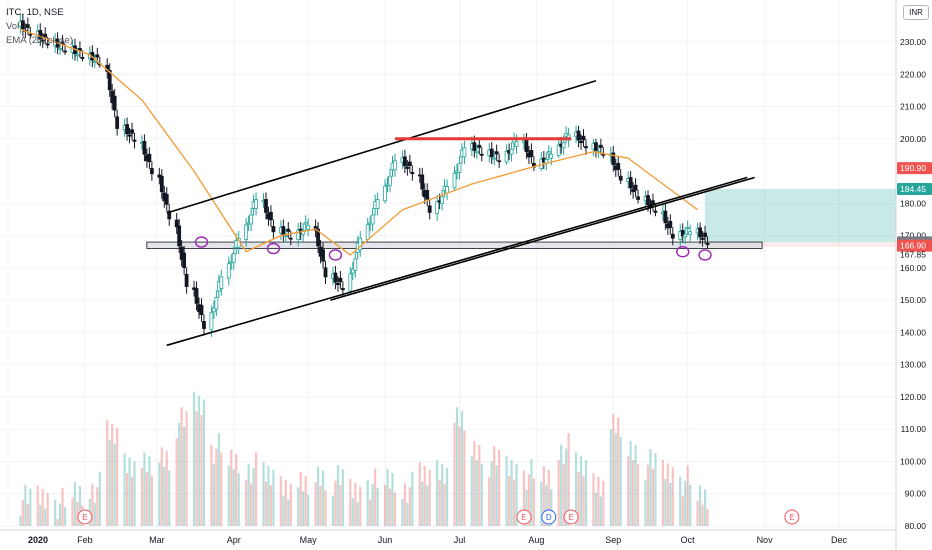 Image resolution: width=932 pixels, height=550 pixels. I want to click on target-zone, so click(800, 215).